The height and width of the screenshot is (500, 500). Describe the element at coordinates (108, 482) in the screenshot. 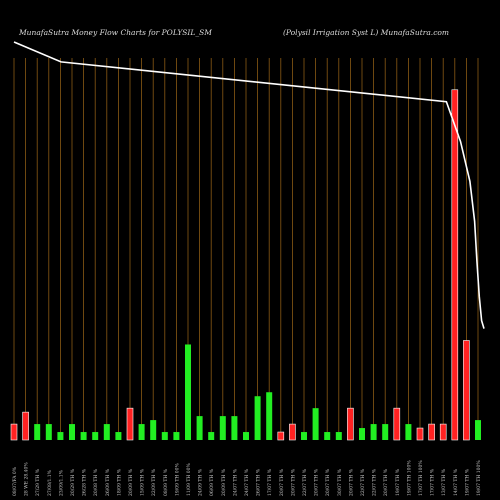

I see `x-tick-label: 26/09 TH %` at that location.